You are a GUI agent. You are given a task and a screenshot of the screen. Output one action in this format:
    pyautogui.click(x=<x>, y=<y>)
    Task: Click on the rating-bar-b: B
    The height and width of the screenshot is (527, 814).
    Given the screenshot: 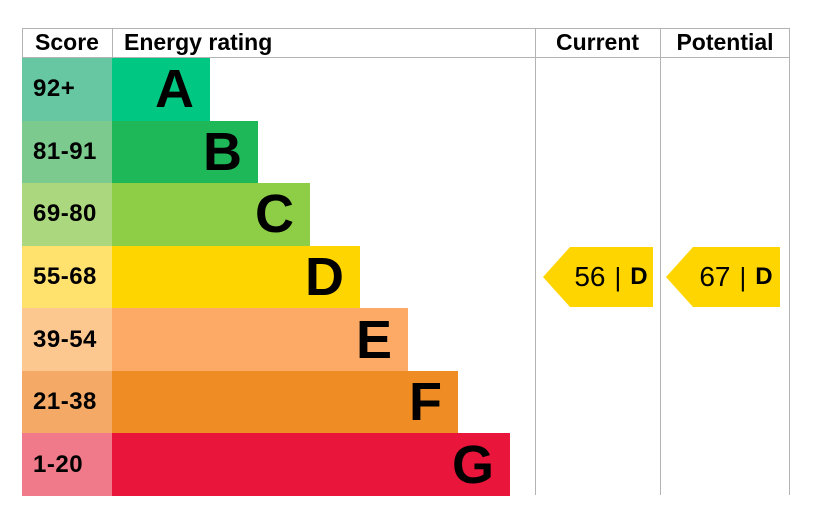 What is the action you would take?
    pyautogui.click(x=185, y=152)
    